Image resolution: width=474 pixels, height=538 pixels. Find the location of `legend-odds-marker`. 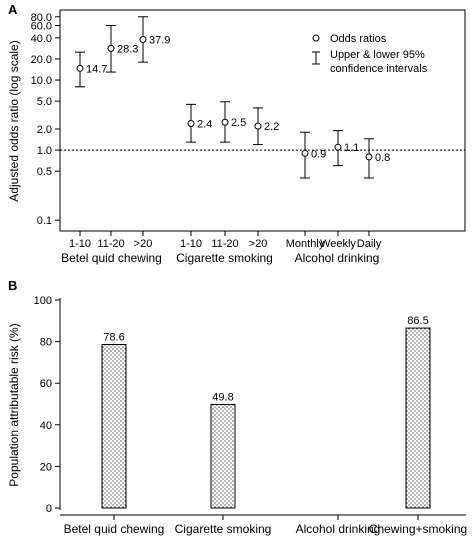

legend-odds-marker is located at coordinates (316, 38).